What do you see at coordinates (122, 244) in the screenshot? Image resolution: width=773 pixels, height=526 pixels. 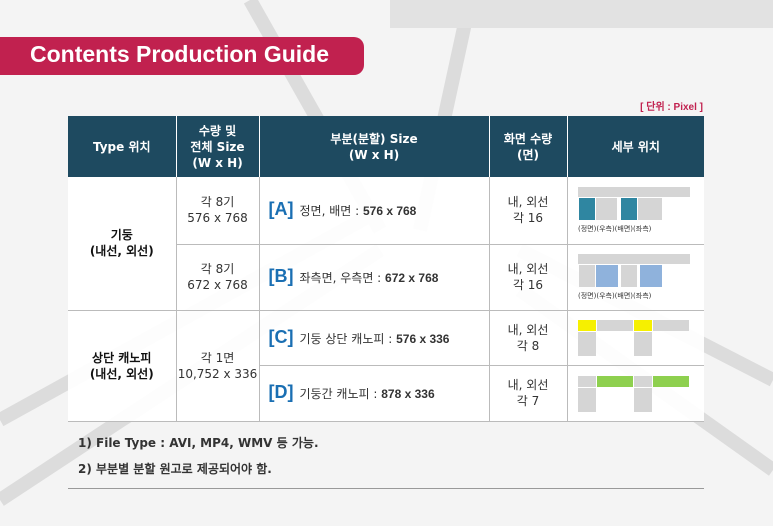 I see `type-cell-pillar: 기둥 (내선, 외선)` at bounding box center [122, 244].